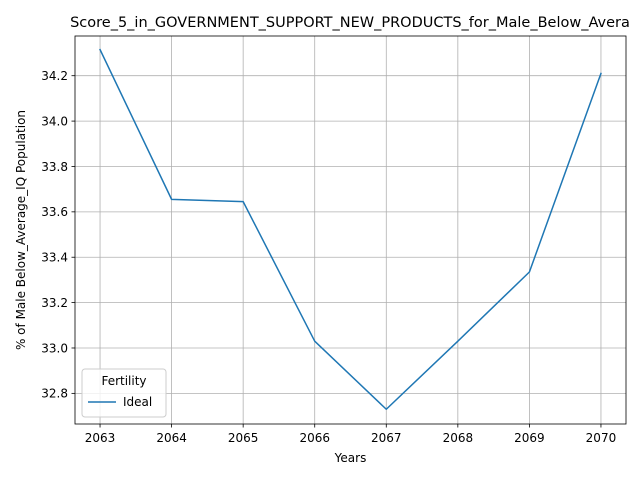 This screenshot has width=640, height=480. Describe the element at coordinates (54, 121) in the screenshot. I see `y-tick-label: 34.0` at that location.